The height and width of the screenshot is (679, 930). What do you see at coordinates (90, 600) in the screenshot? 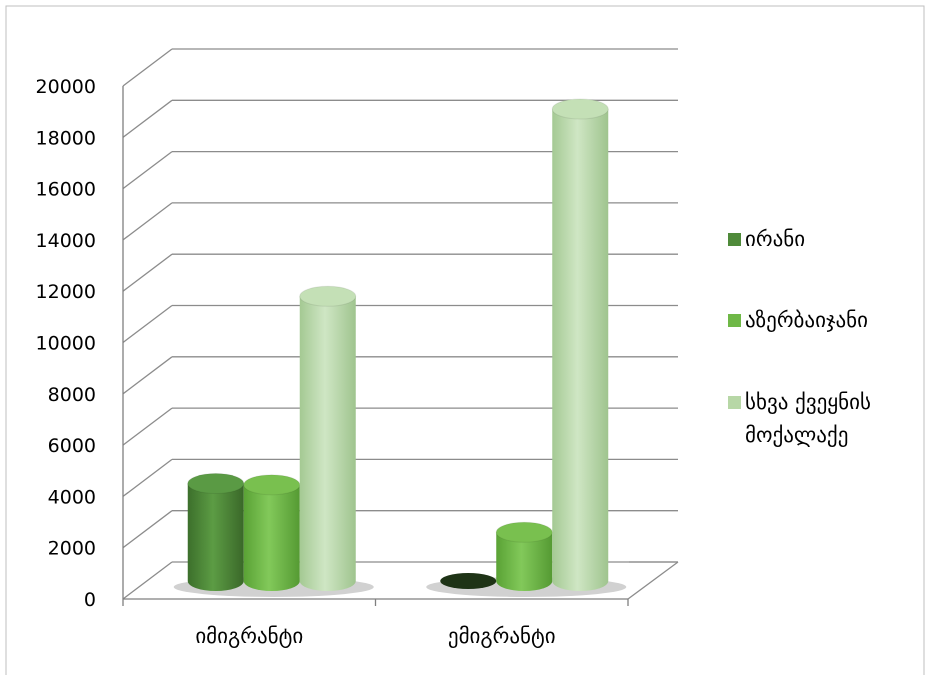
I see `y-tick-label: 0` at bounding box center [90, 600].